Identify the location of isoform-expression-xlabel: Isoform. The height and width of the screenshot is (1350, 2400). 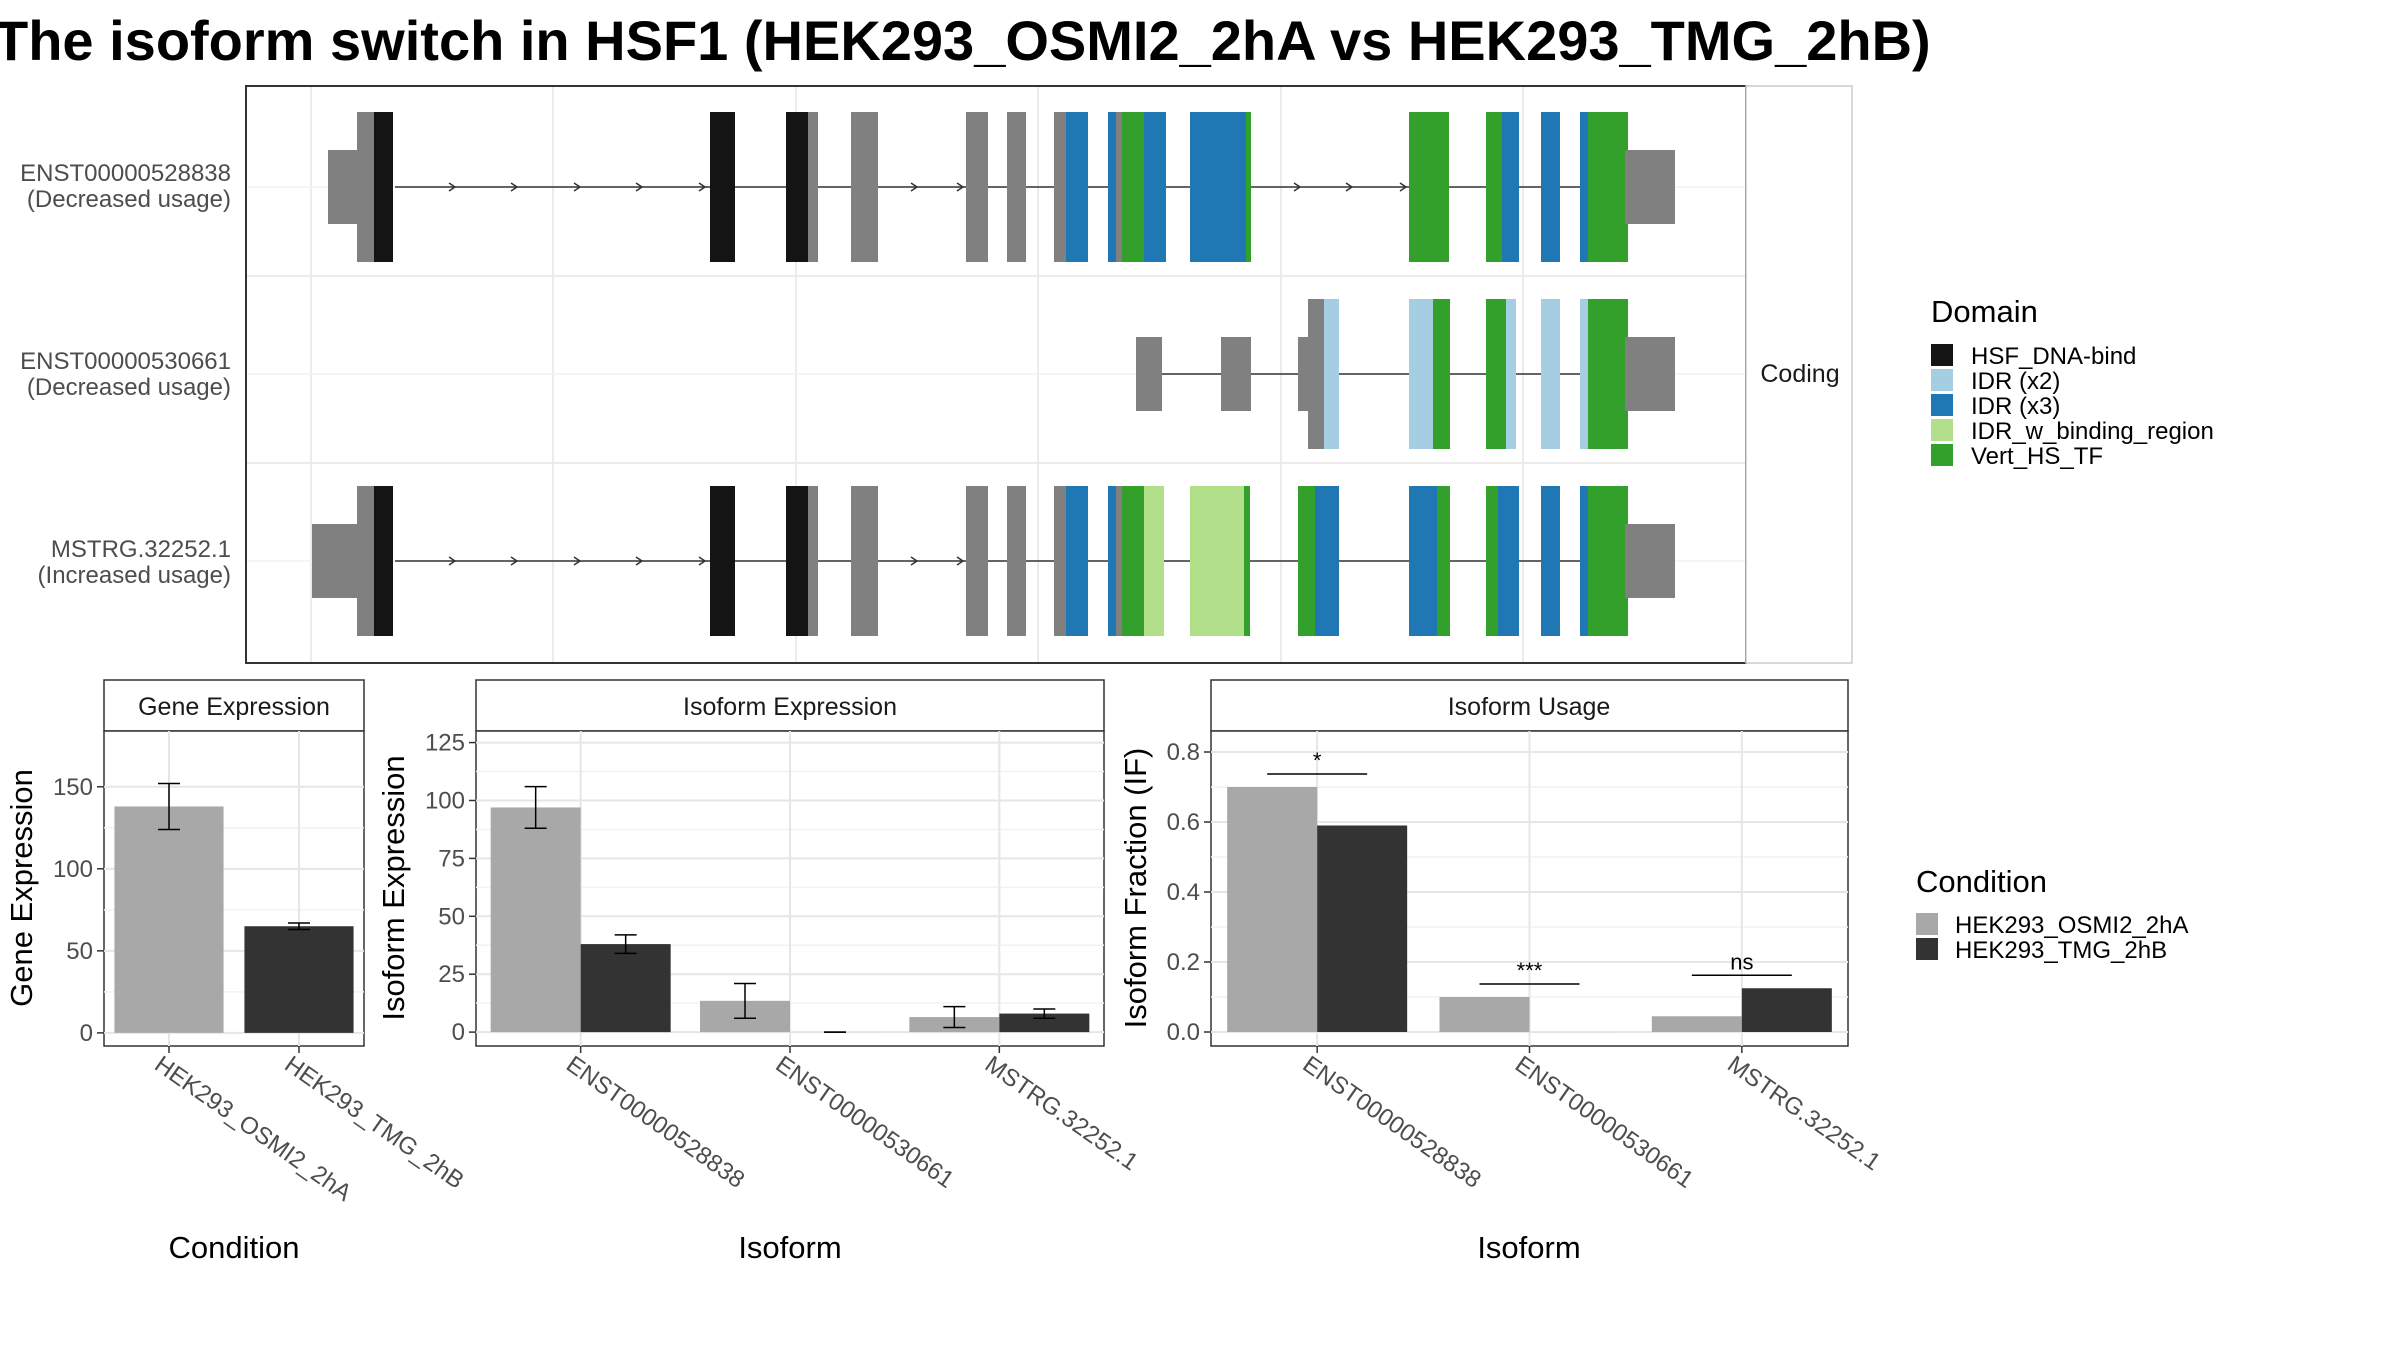
(789, 1247).